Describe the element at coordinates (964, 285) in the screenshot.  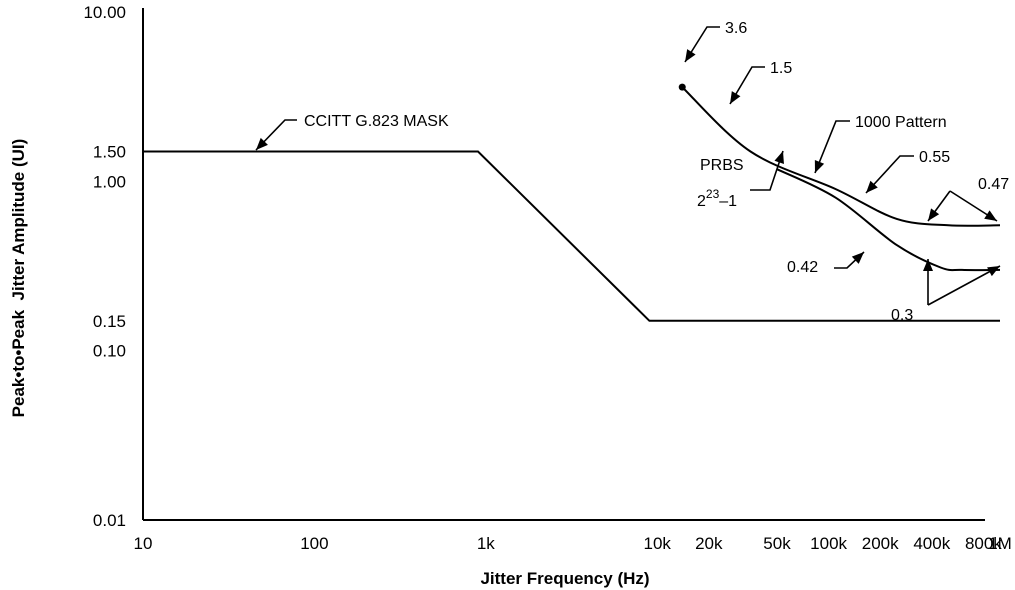
I see `arrow-0-3-right` at that location.